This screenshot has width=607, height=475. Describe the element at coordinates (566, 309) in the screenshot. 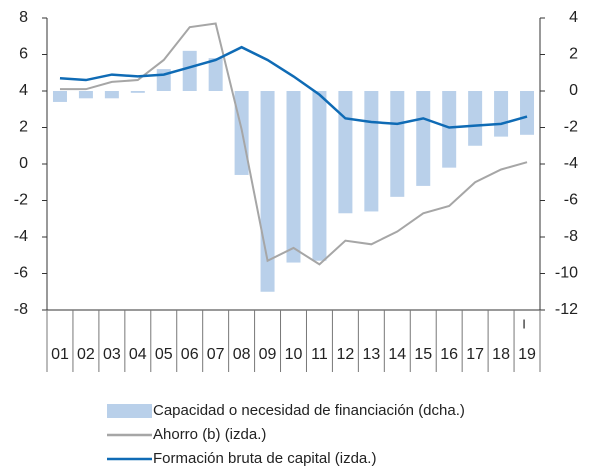

I see `y2-tick-label: -12` at that location.